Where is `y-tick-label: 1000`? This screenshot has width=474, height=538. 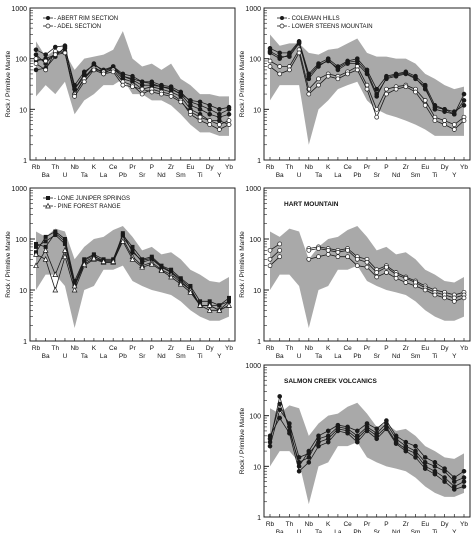
y-tick-label: 1000 is located at coordinates (19, 9).